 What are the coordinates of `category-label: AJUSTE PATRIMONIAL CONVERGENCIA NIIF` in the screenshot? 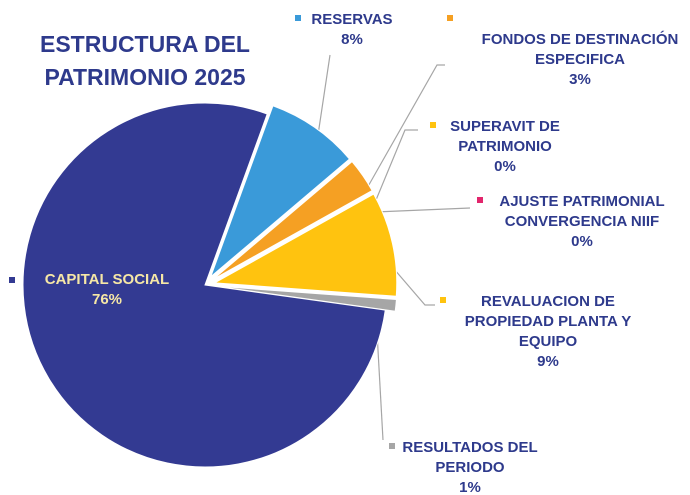 It's located at (582, 211).